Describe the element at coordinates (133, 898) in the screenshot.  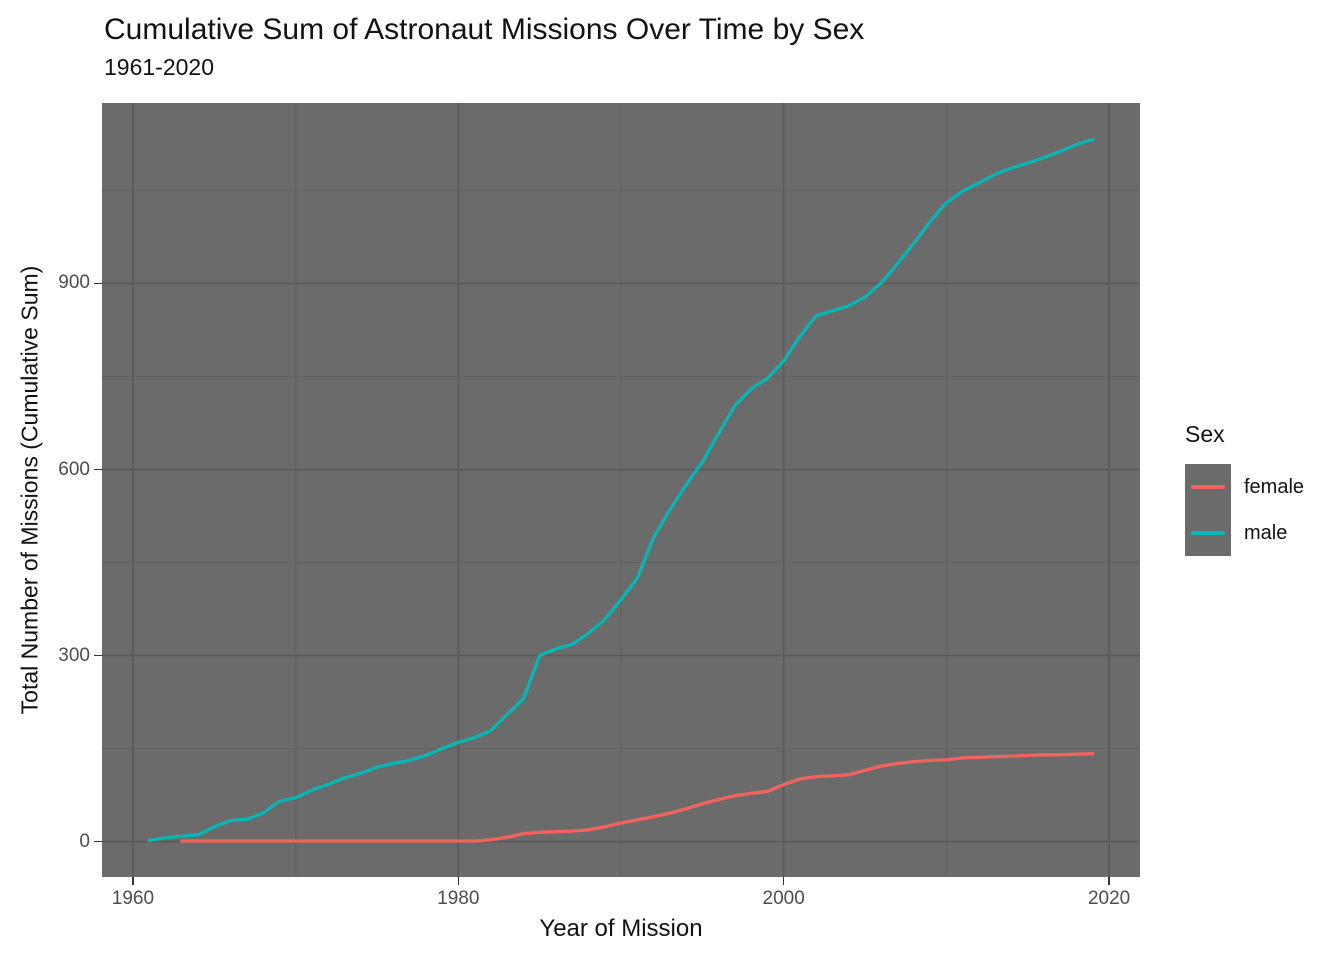
I see `x-tick-label: 1960` at that location.